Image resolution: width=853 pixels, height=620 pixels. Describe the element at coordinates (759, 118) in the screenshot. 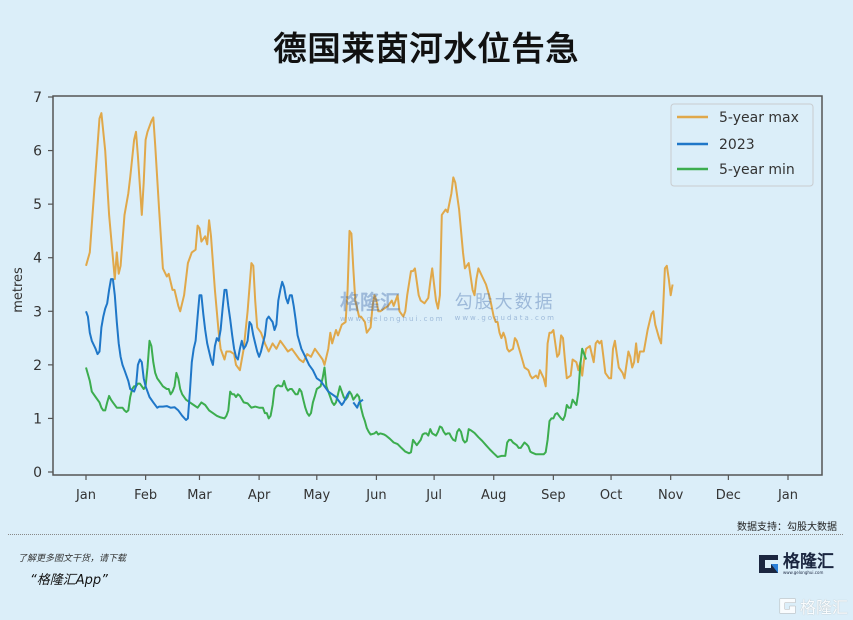

I see `legend-label-max: 5-year max` at that location.